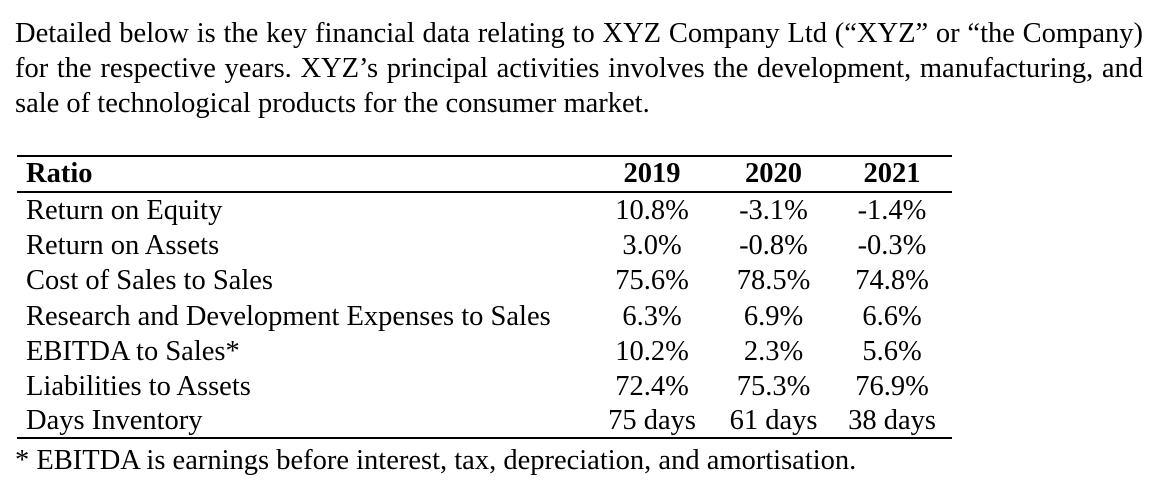 The image size is (1171, 484). What do you see at coordinates (892, 210) in the screenshot?
I see `table-cell: -1.4%` at bounding box center [892, 210].